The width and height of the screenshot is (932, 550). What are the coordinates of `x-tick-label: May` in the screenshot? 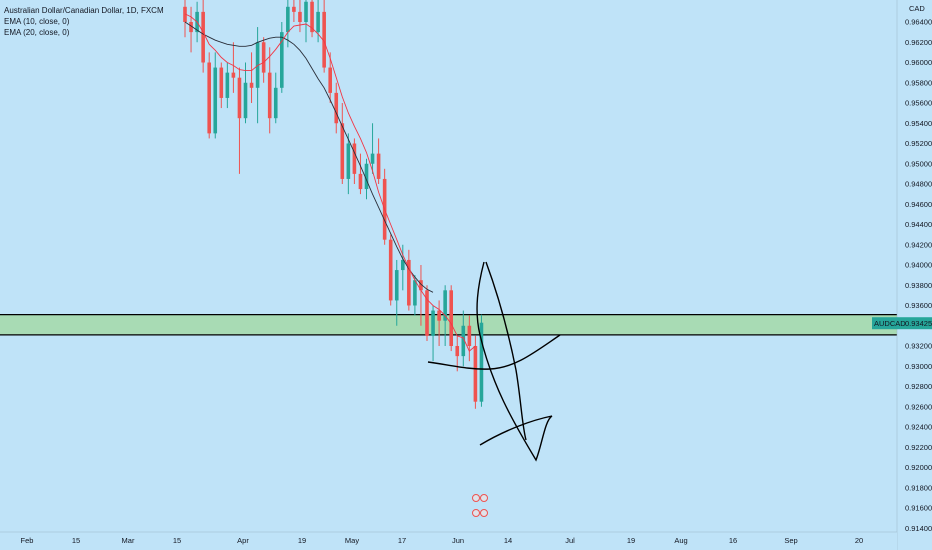 It's located at (352, 540).